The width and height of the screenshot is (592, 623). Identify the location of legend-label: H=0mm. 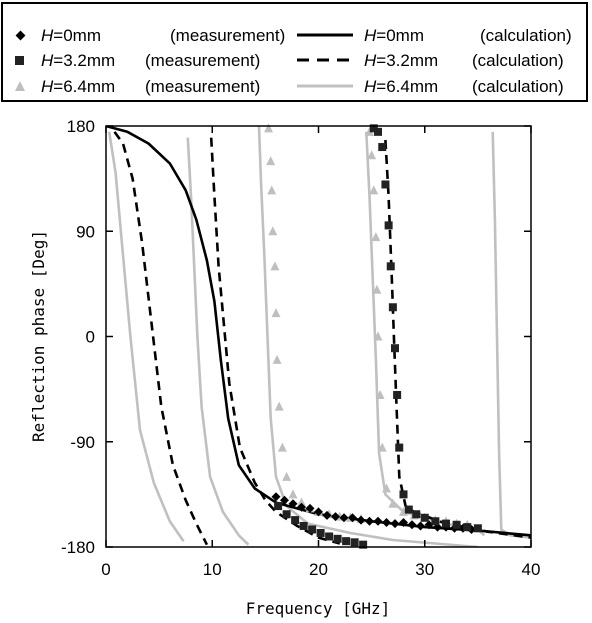
(71, 35).